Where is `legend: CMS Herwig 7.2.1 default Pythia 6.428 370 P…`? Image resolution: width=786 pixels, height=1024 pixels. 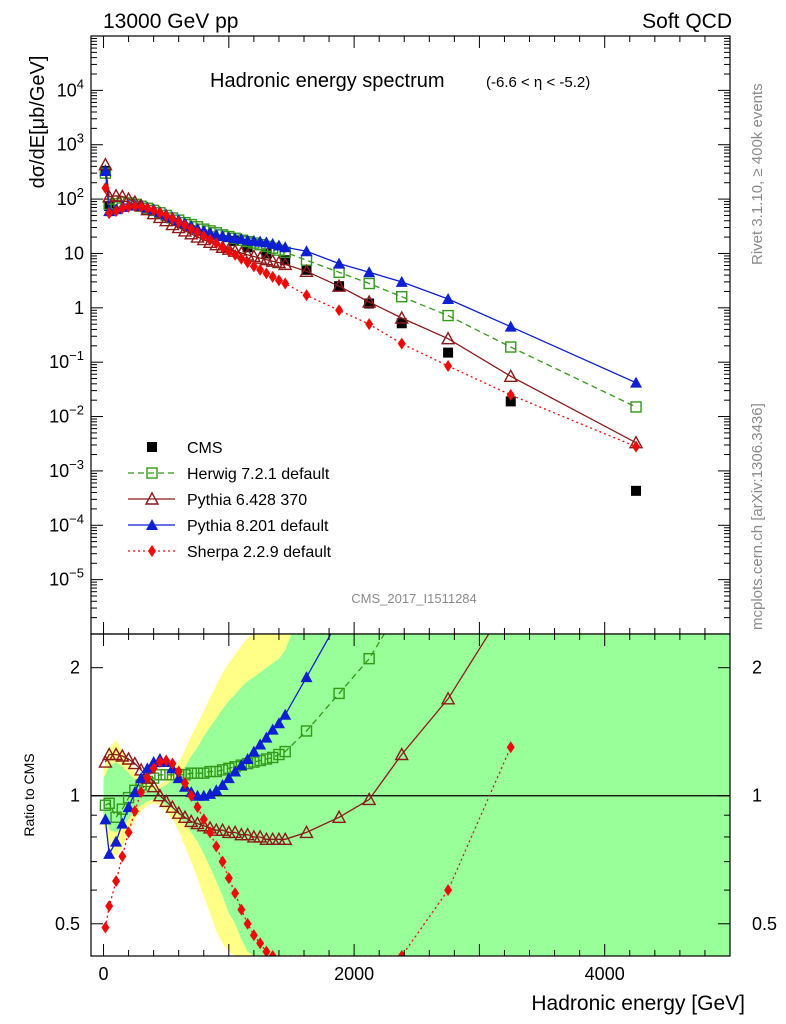 legend: CMS Herwig 7.2.1 default Pythia 6.428 370 P… is located at coordinates (230, 500).